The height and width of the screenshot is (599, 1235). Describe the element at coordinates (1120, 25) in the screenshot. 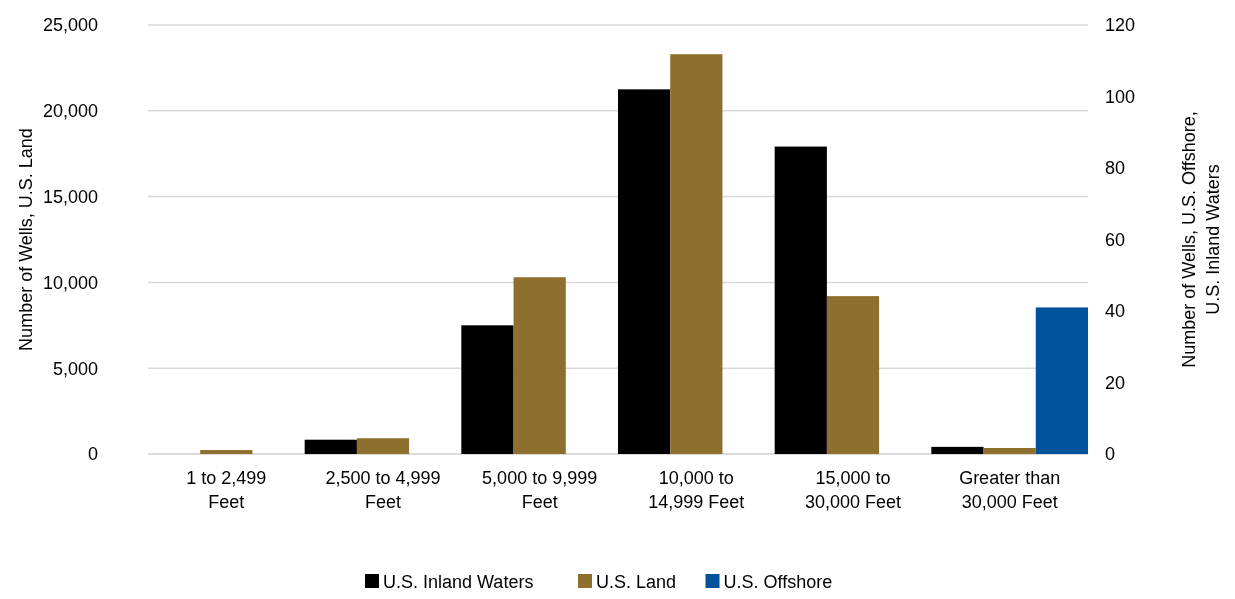

I see `y2-tick-label: 120` at that location.